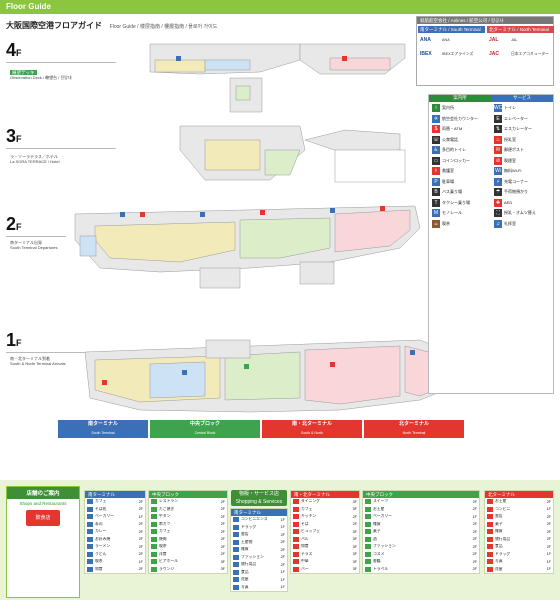 Image resolution: width=560 pixels, height=600 pixels. Describe the element at coordinates (421, 555) in the screenshot. I see `shop-row: コスメ 2F` at that location.